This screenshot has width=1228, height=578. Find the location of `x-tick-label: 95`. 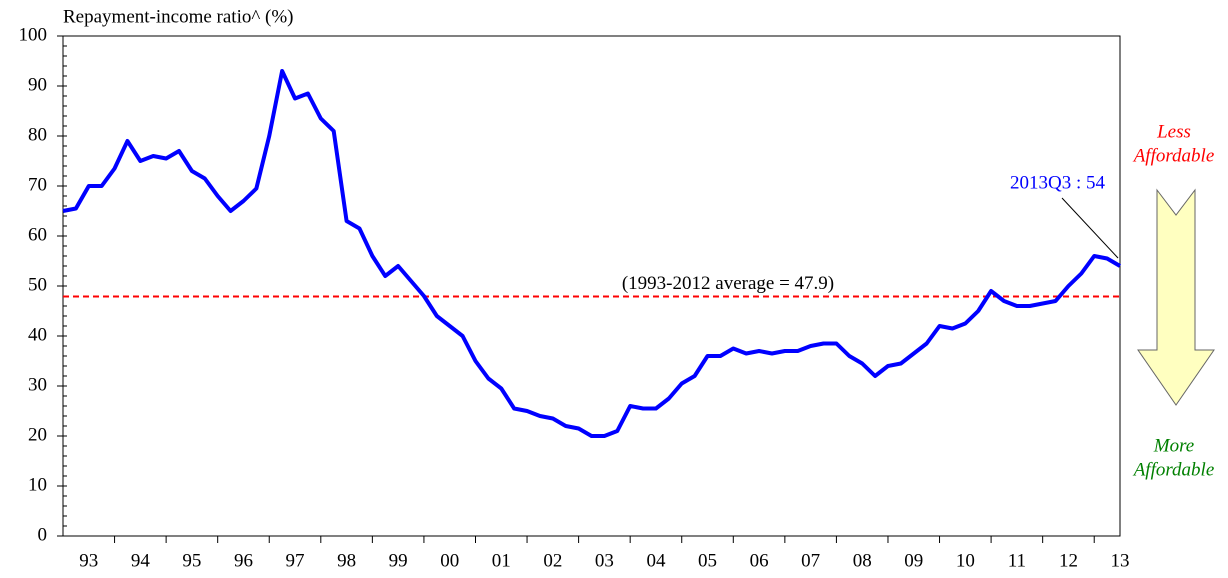

x-tick-label: 95 is located at coordinates (191, 560).